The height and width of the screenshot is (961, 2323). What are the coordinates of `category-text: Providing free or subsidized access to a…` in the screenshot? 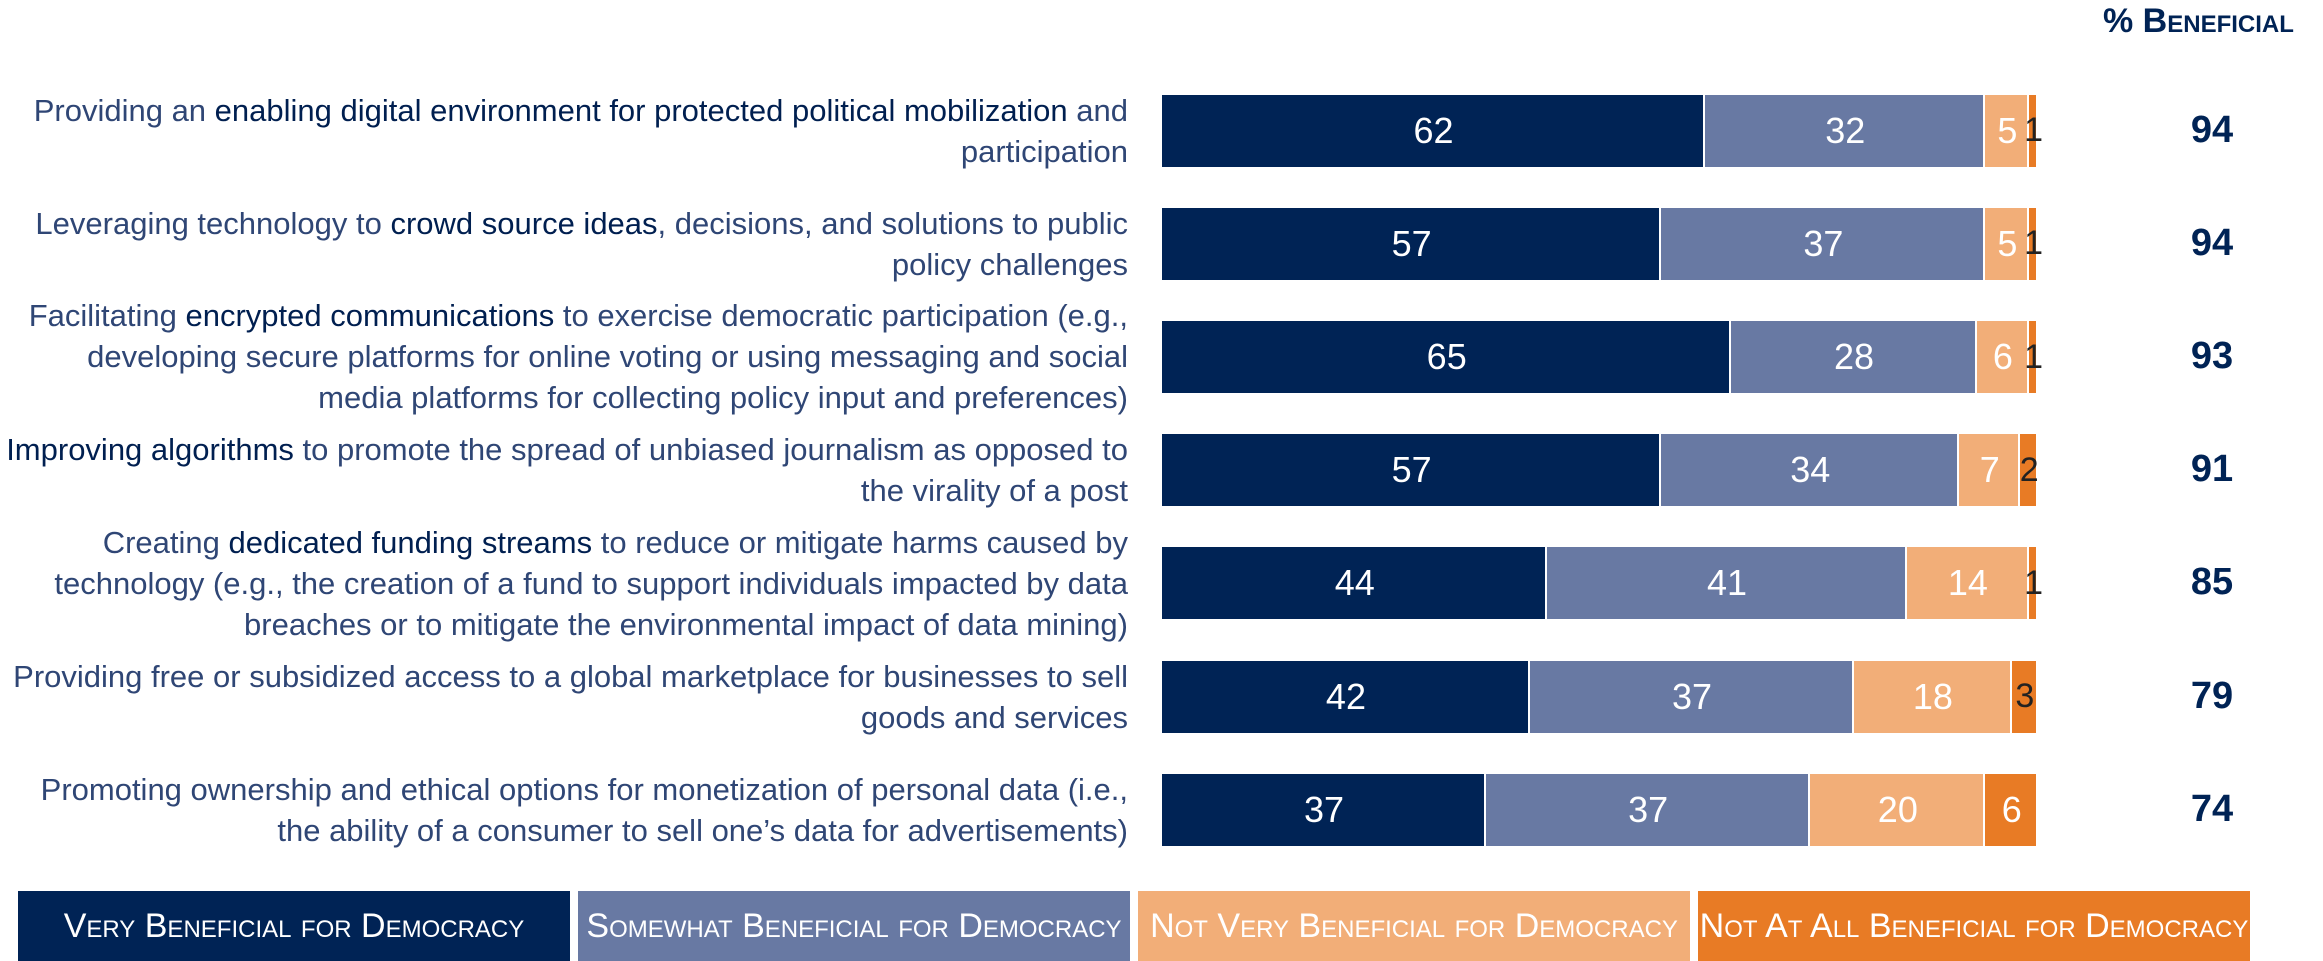 It's located at (564, 697).